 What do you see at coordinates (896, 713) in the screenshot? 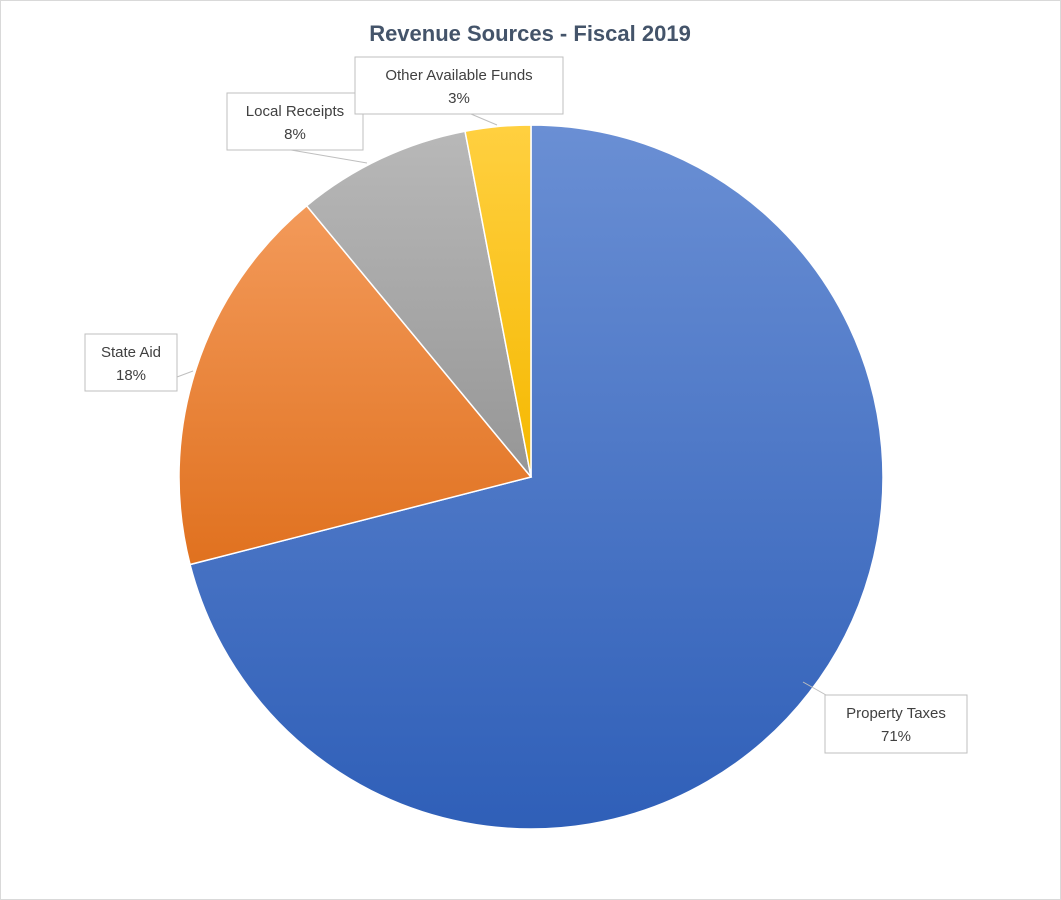
I see `data-label-category: Property Taxes` at bounding box center [896, 713].